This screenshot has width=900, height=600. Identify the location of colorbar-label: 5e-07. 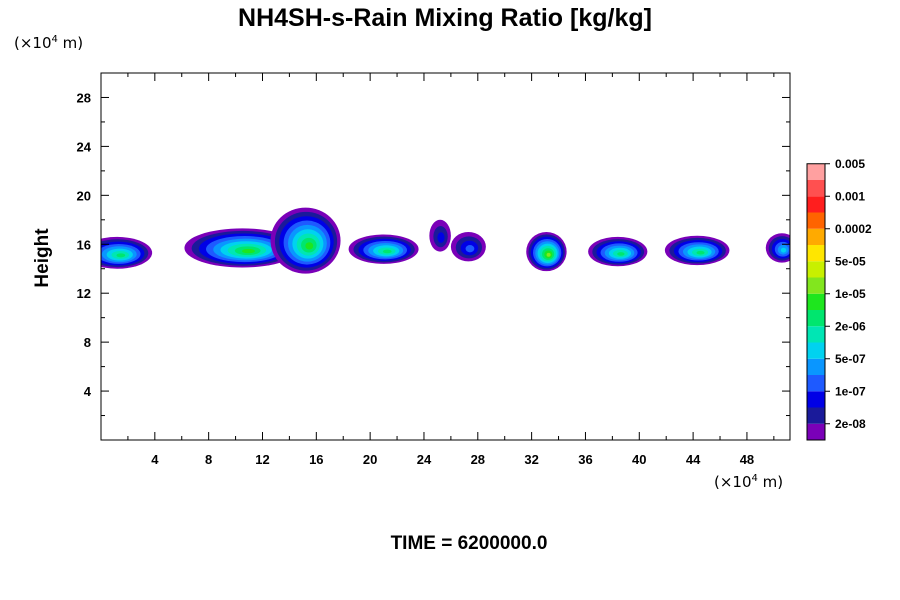
(850, 359).